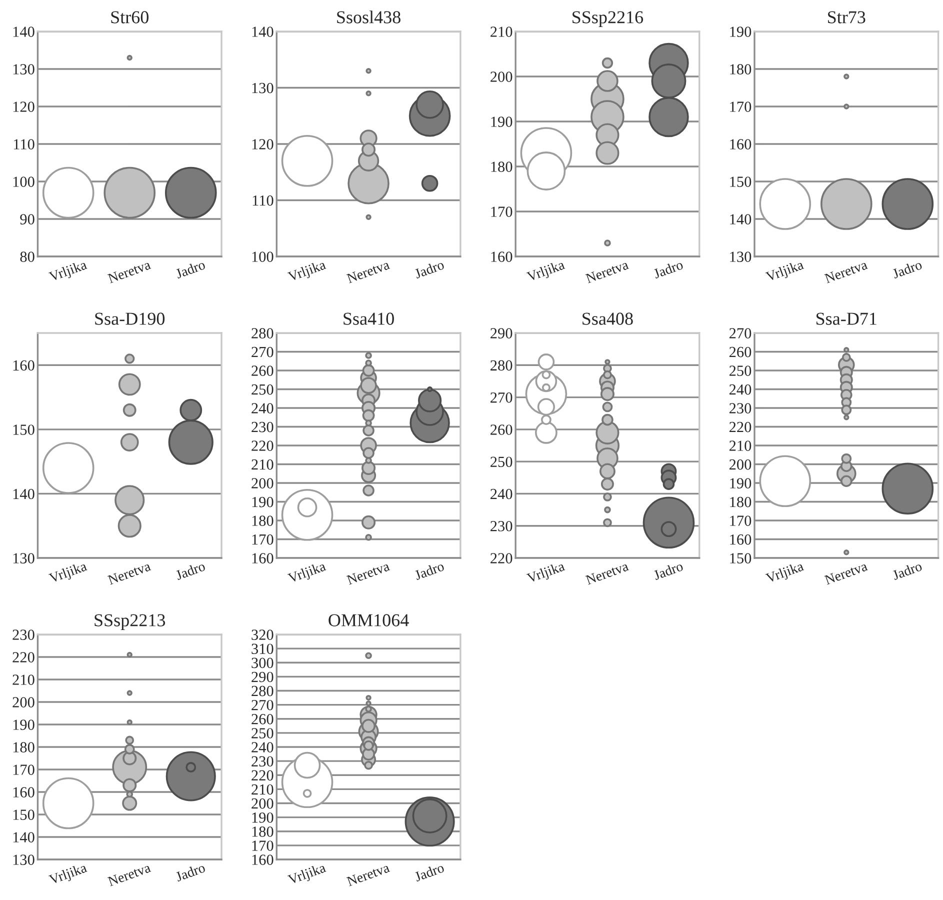 Image resolution: width=943 pixels, height=900 pixels. Describe the element at coordinates (263, 691) in the screenshot. I see `y-tick-label: 280` at that location.